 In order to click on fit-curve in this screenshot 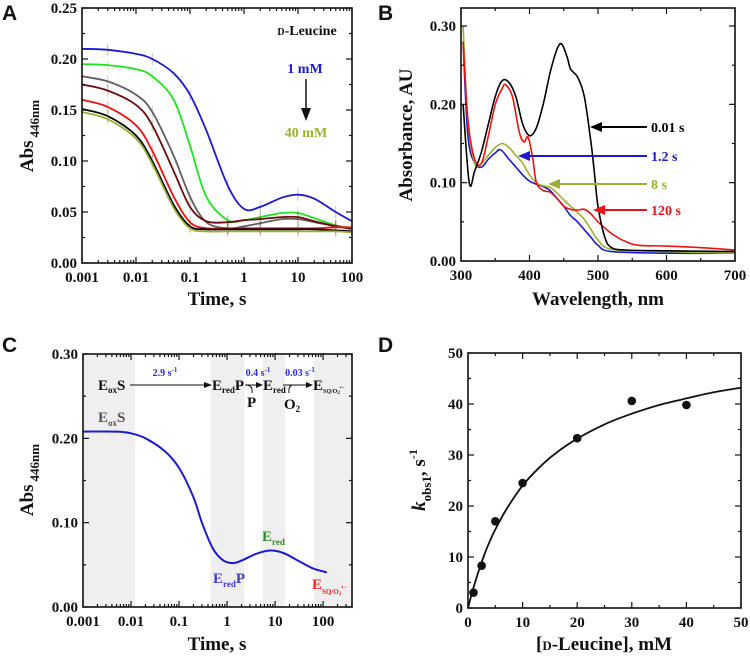, I will do `click(604, 497)`.